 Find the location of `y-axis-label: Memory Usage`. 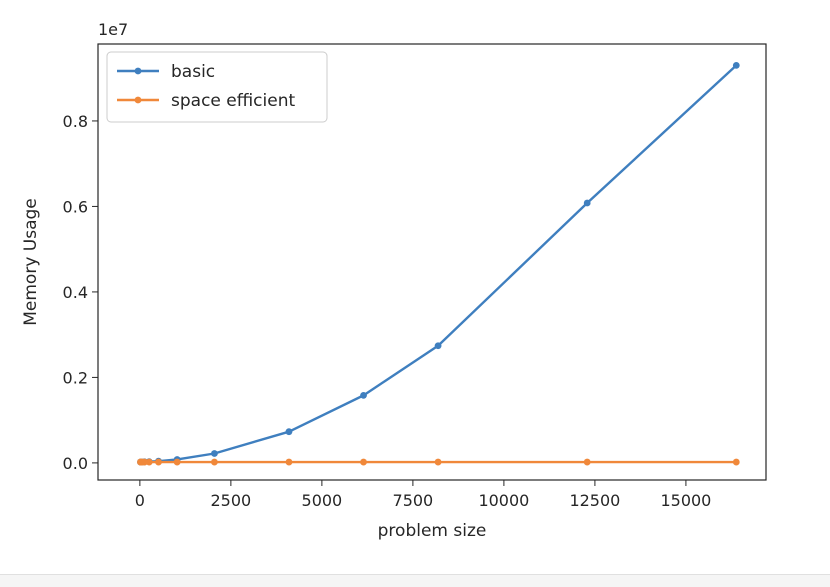

y-axis-label: Memory Usage is located at coordinates (31, 262).